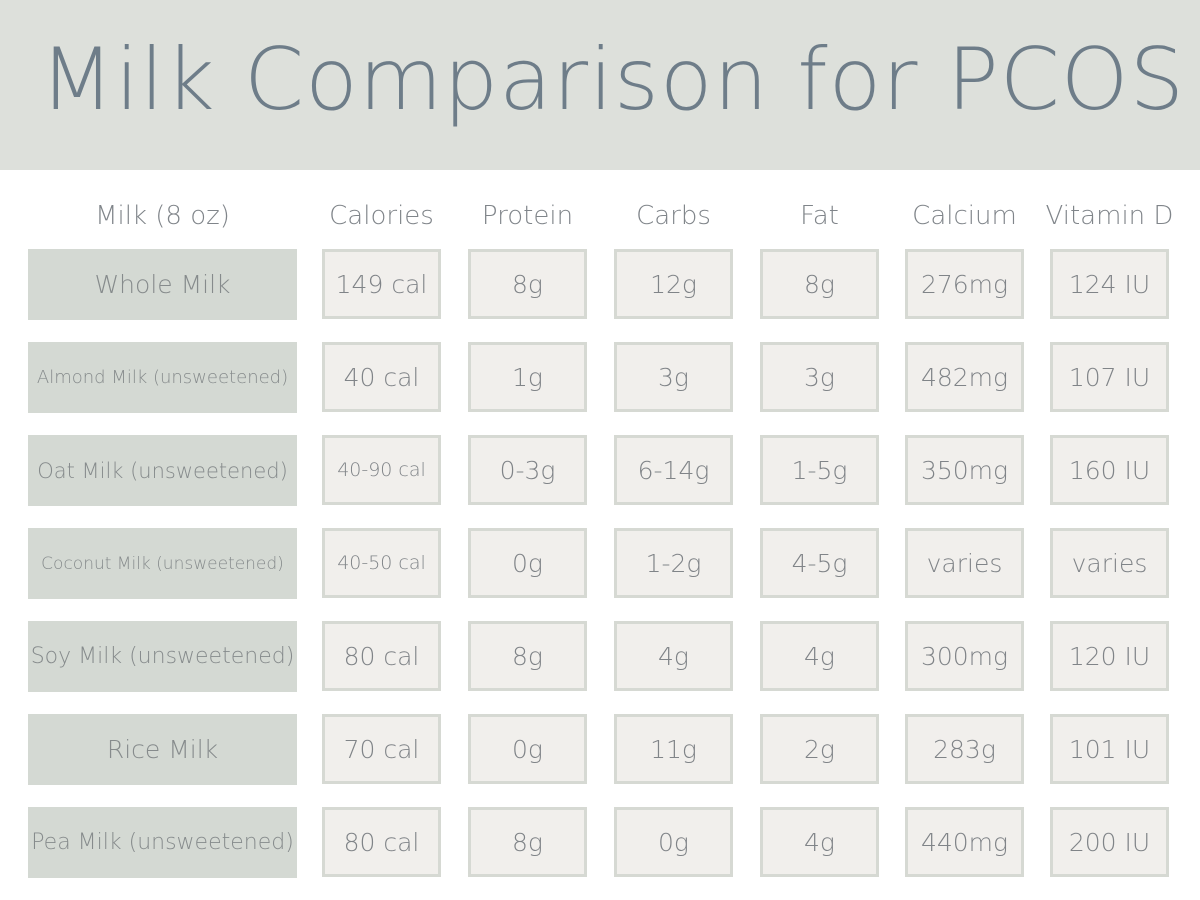 The height and width of the screenshot is (900, 1200). I want to click on cell-protein: 1g, so click(527, 377).